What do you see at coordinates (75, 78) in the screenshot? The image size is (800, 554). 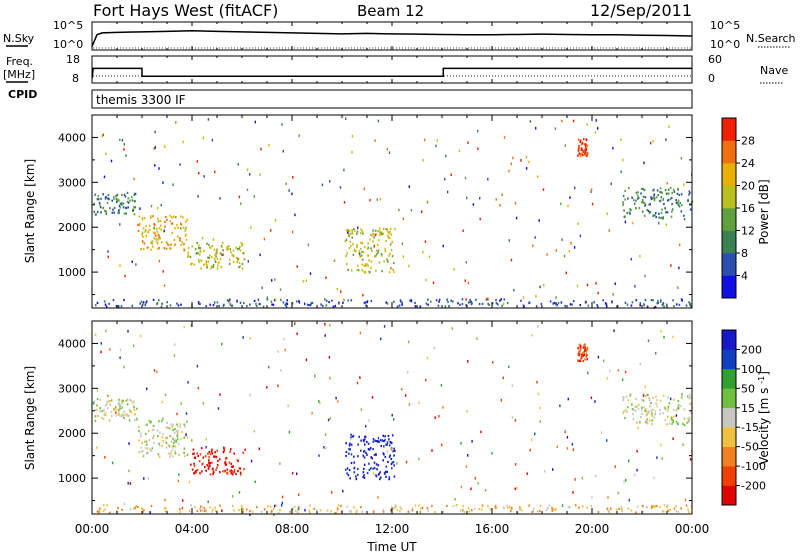 I see `freq-tick-bottom: 8` at bounding box center [75, 78].